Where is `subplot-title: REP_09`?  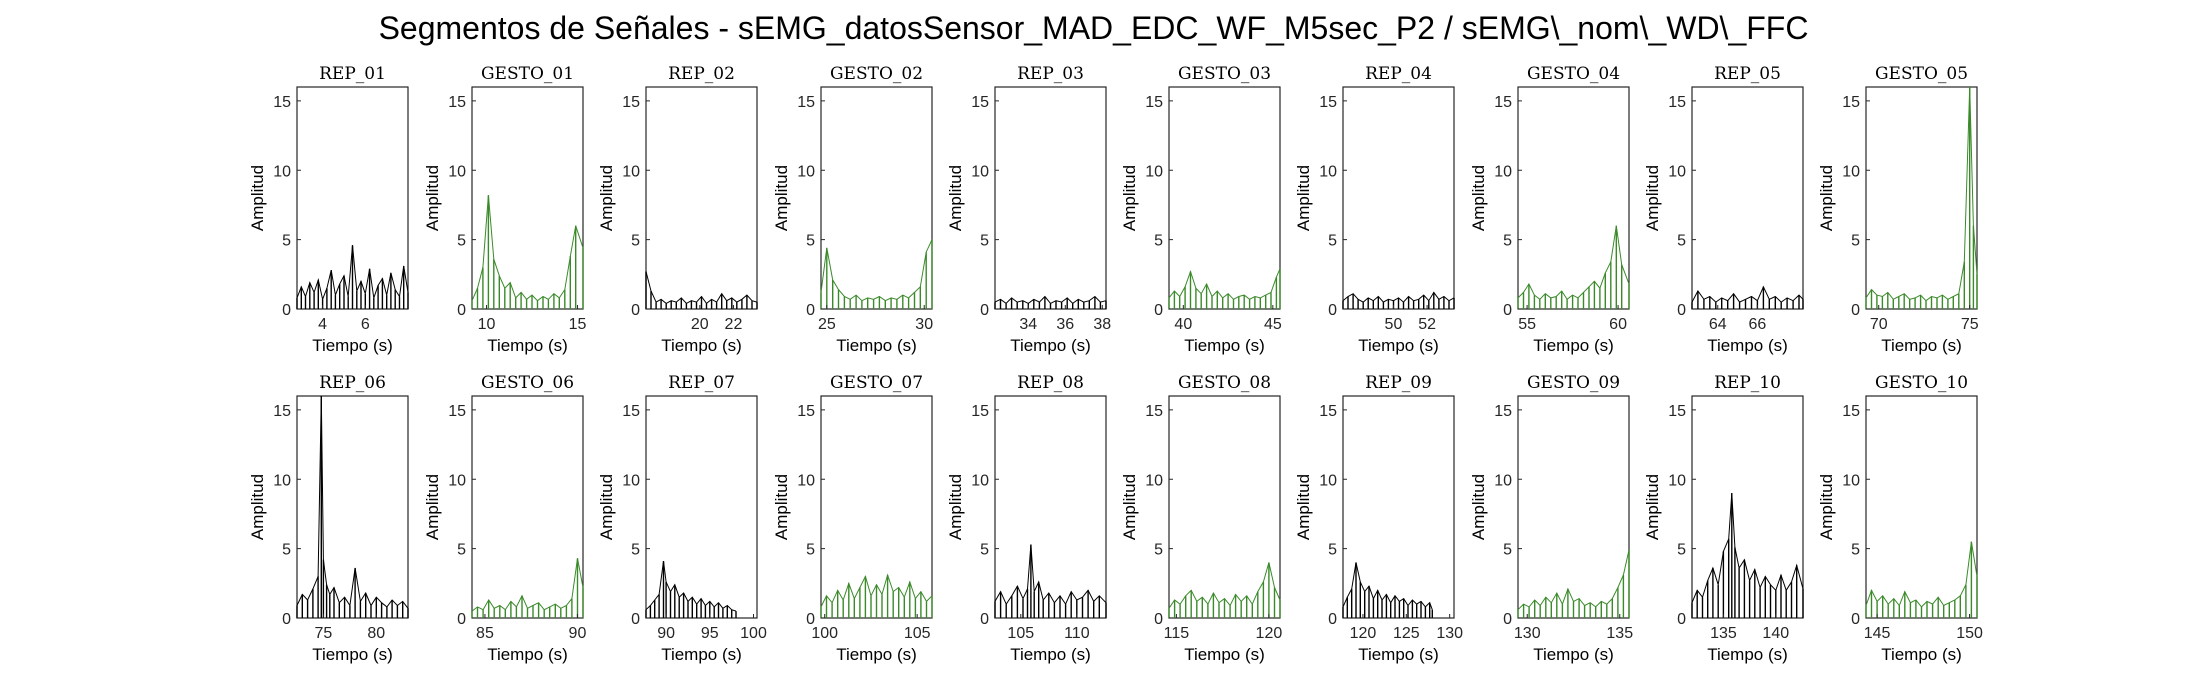
subplot-title: REP_09 is located at coordinates (1398, 383).